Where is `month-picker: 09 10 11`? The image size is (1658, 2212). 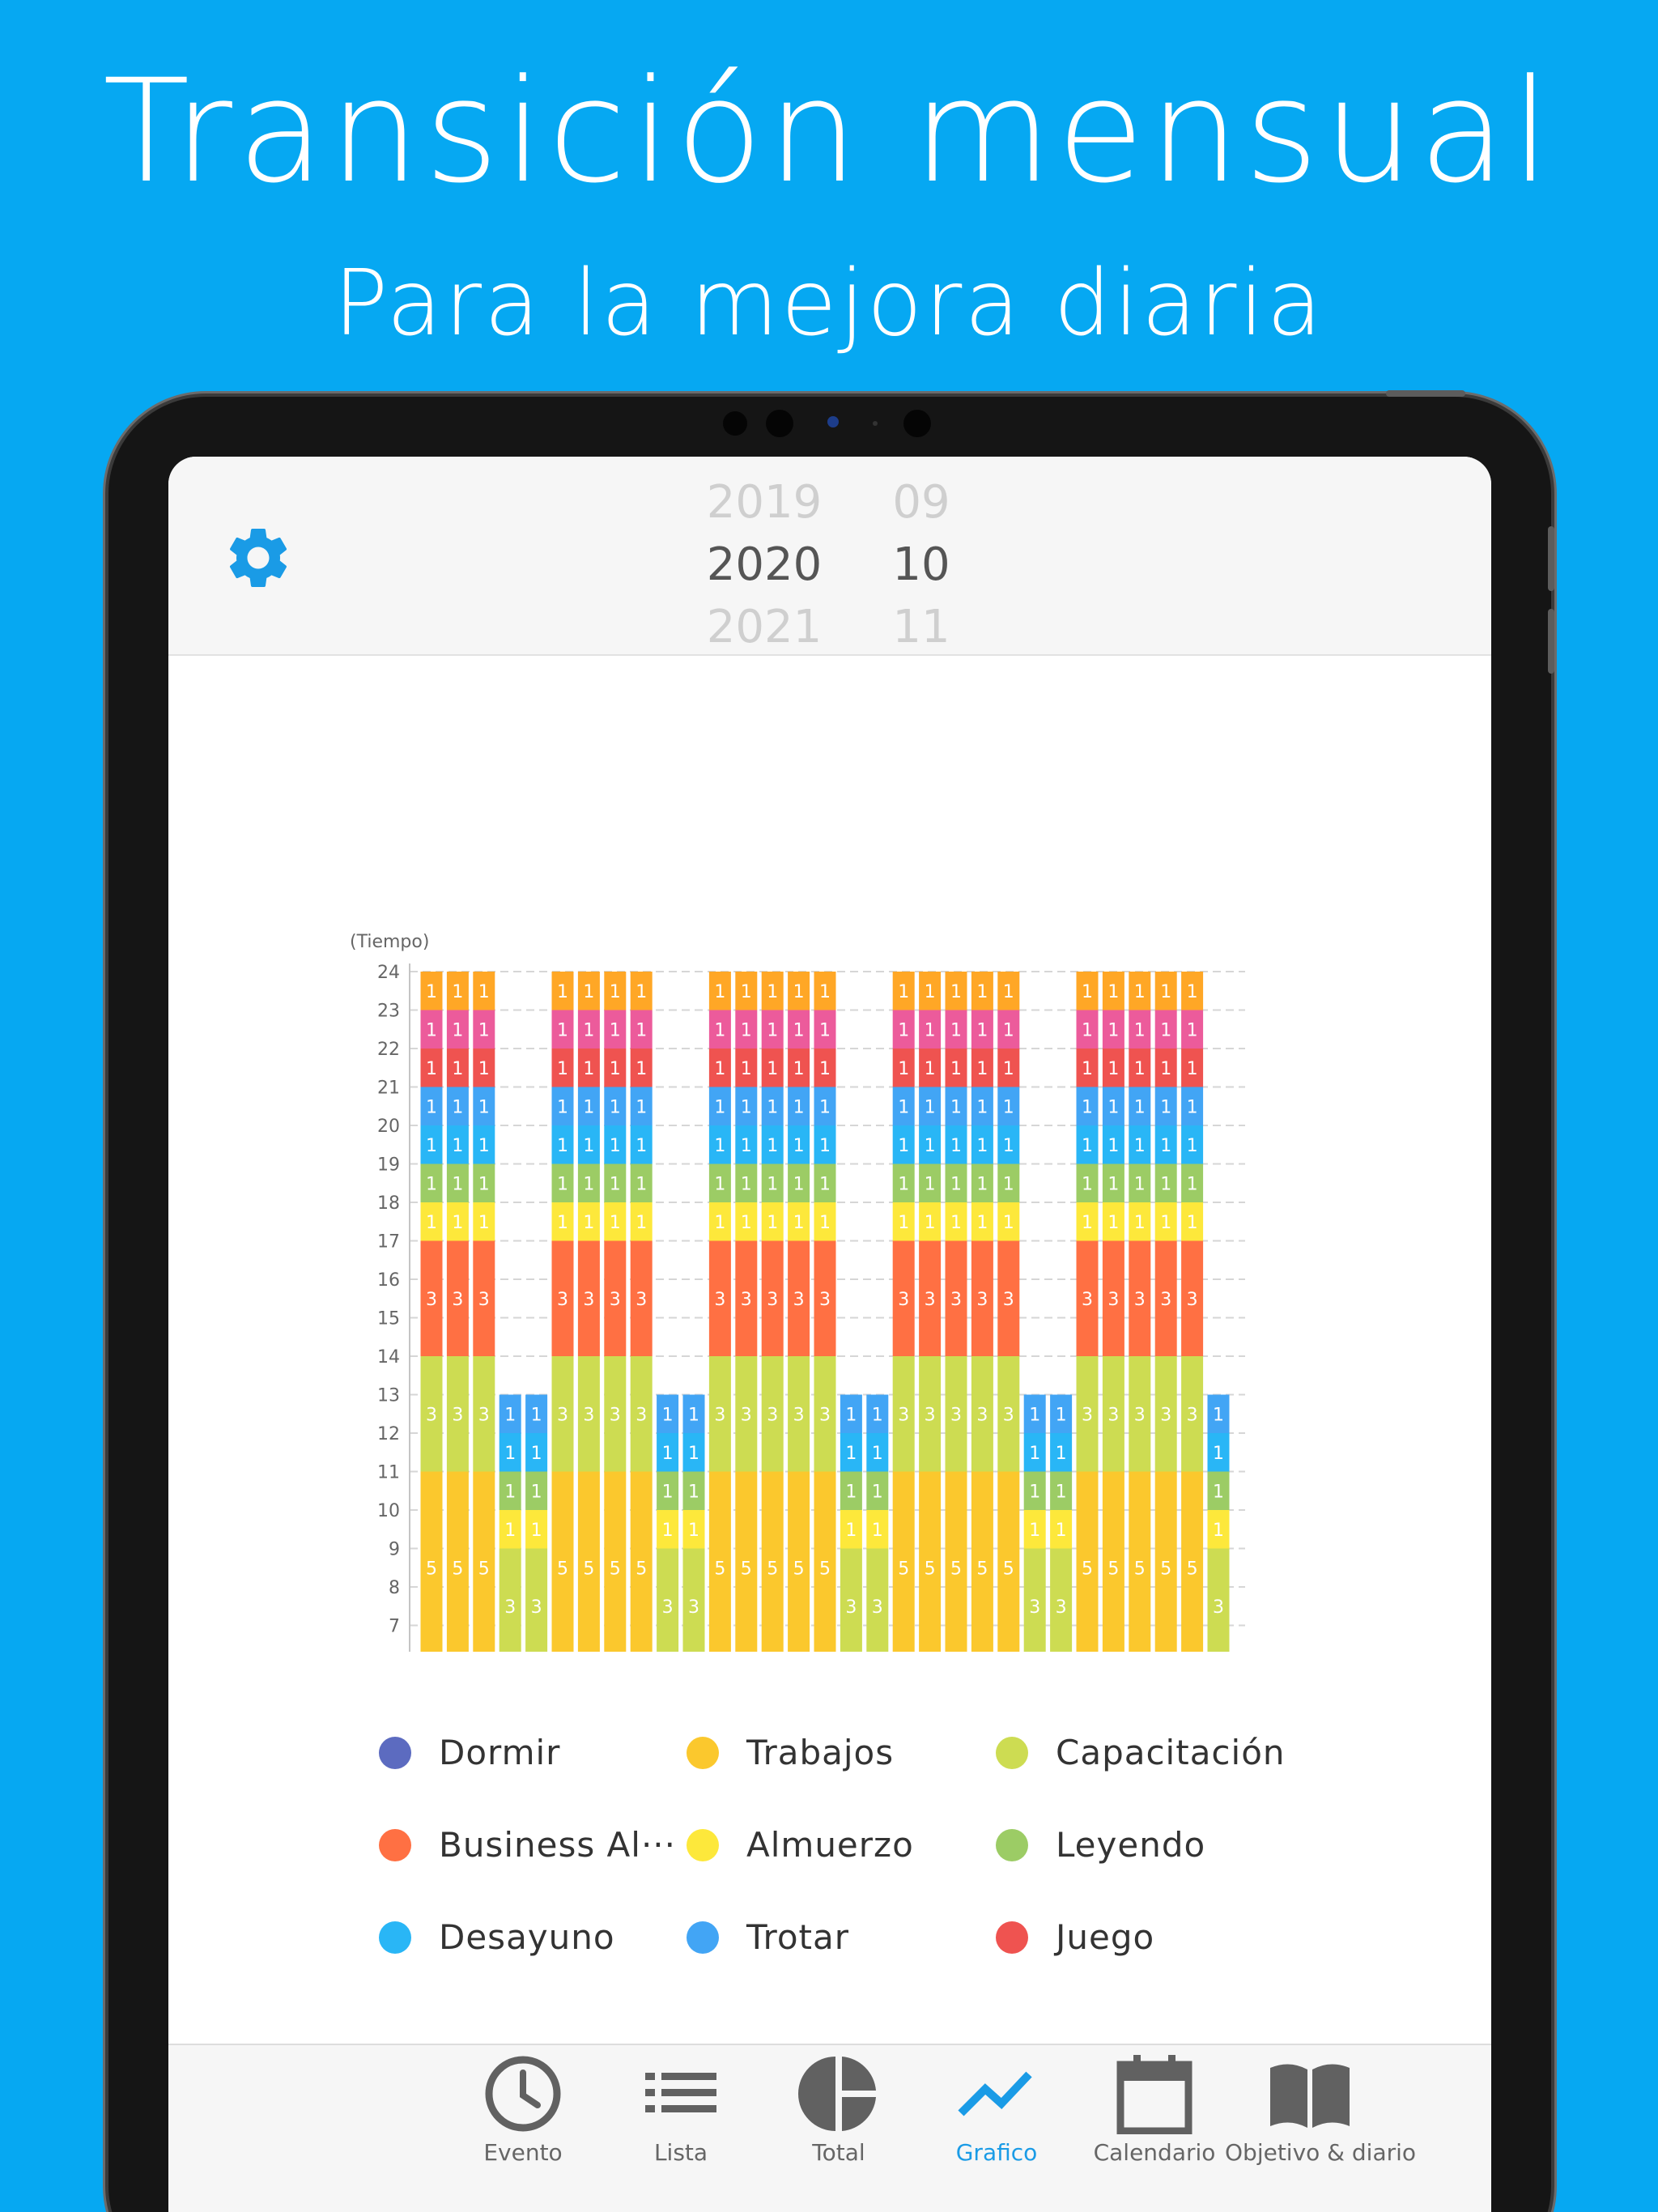 month-picker: 09 10 11 is located at coordinates (921, 564).